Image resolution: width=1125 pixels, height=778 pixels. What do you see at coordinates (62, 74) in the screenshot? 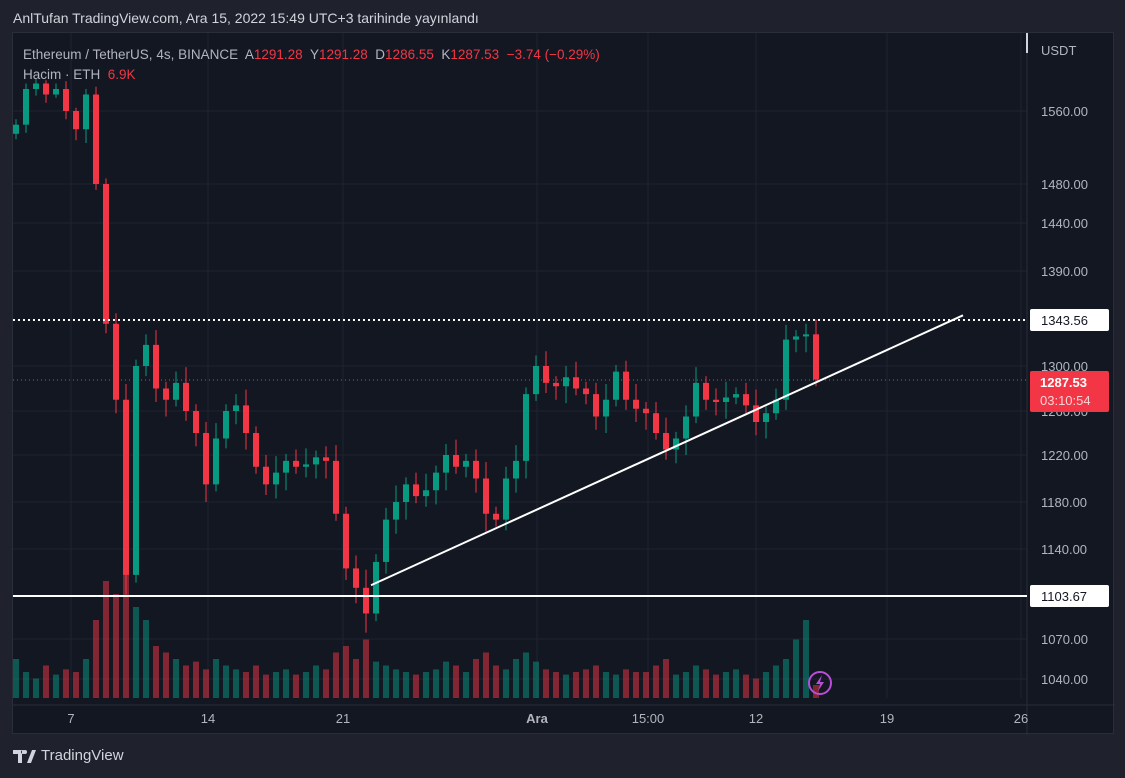
I see `volume-label: Hacim · ETH` at bounding box center [62, 74].